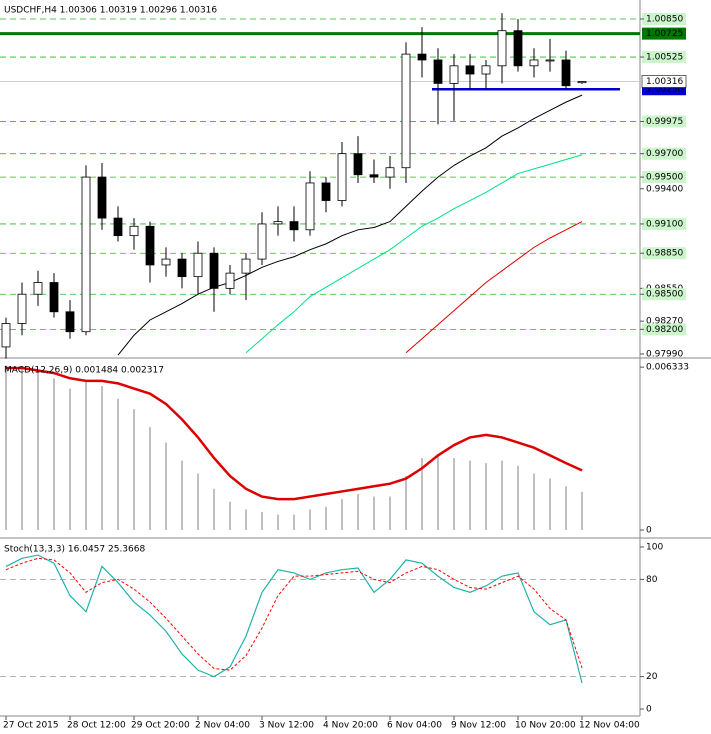  I want to click on y-tick-label: 100, so click(654, 547).